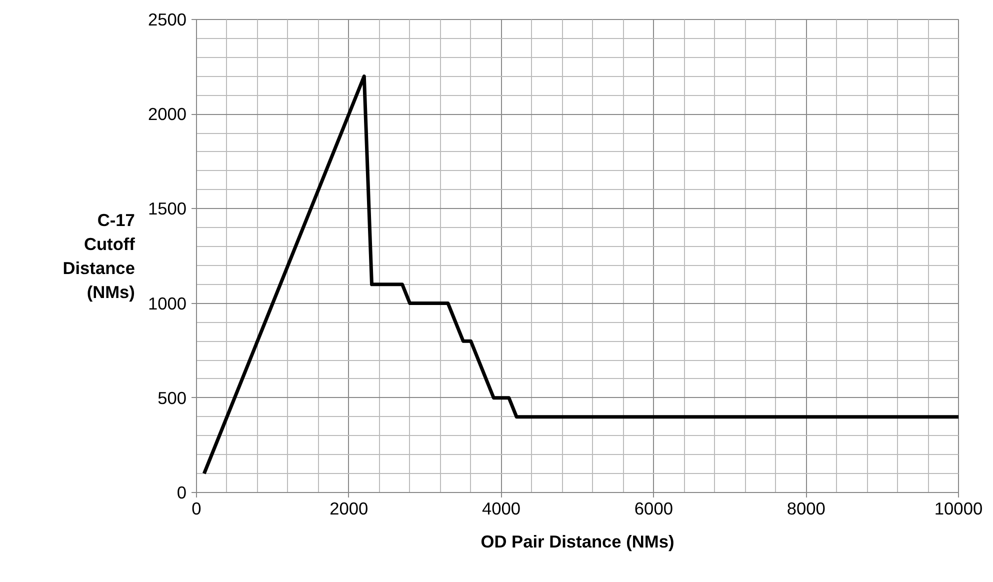 The width and height of the screenshot is (993, 582). What do you see at coordinates (167, 208) in the screenshot?
I see `y-tick-label: 1500` at bounding box center [167, 208].